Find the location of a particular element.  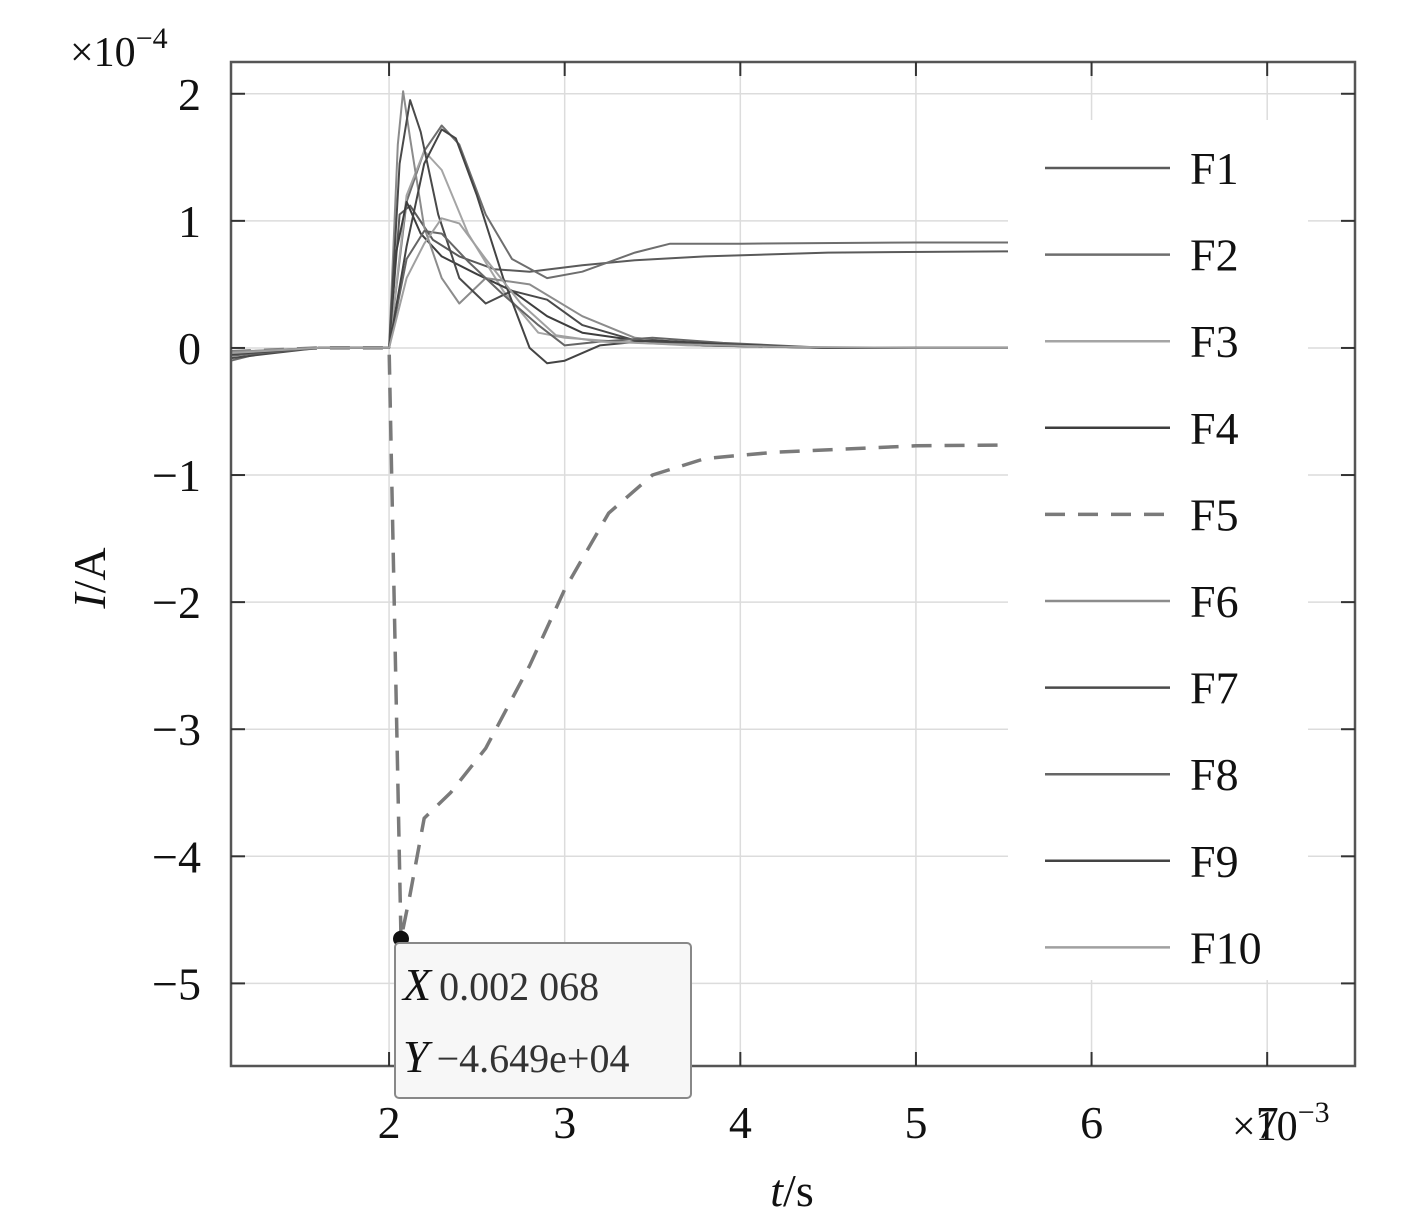

legend-label-f4: F4 is located at coordinates (1214, 428).